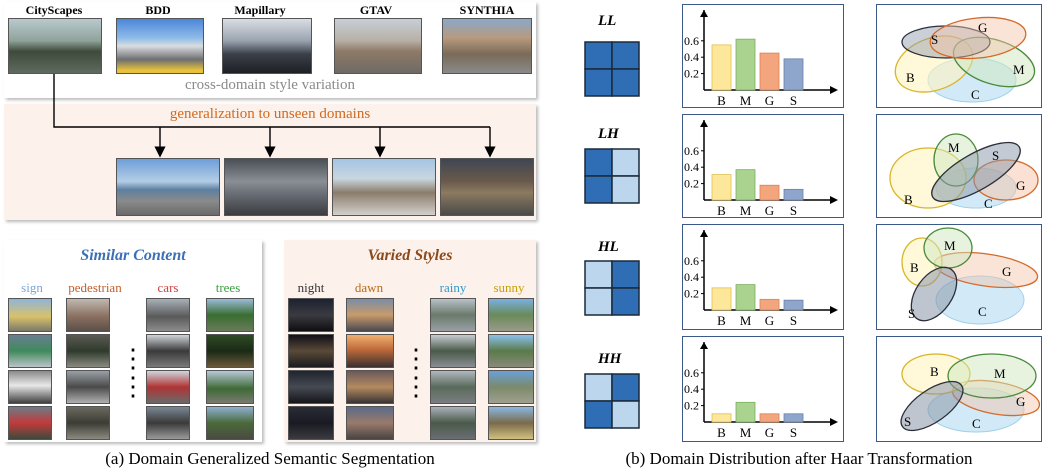  I want to click on content-ellipsis-2: ⋮, so click(133, 386).